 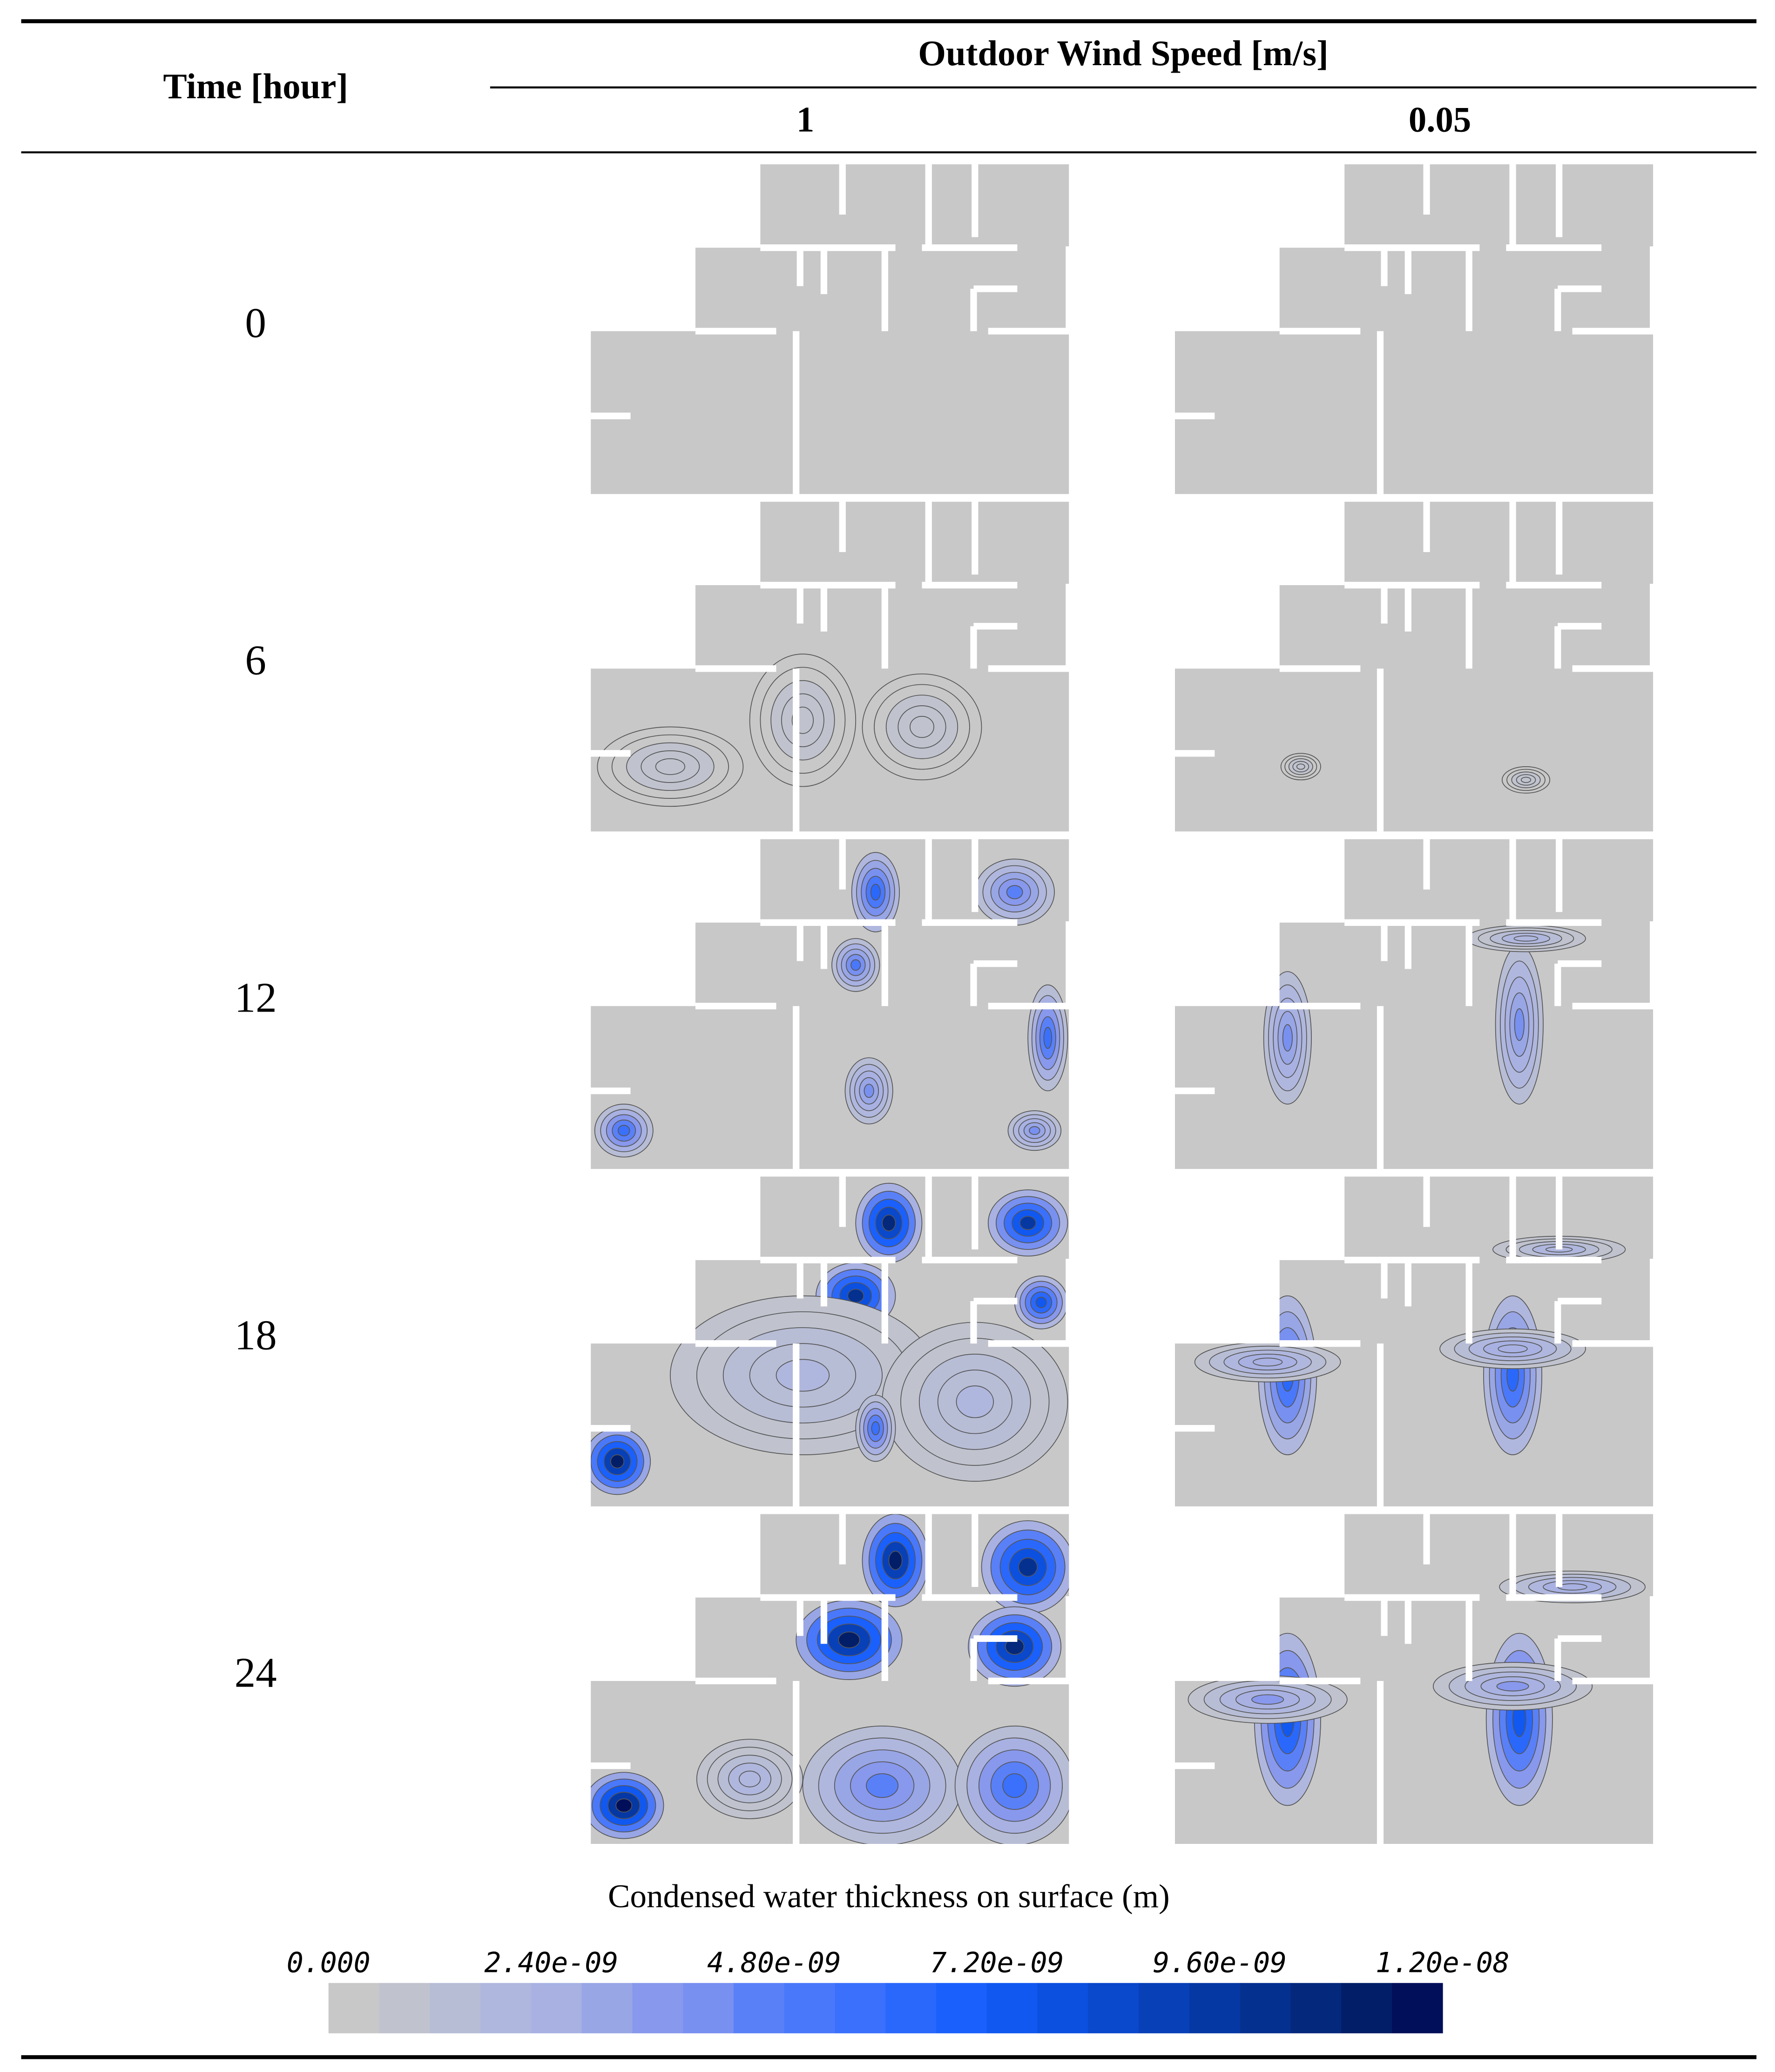 What do you see at coordinates (889, 1896) in the screenshot?
I see `legend-title: Condensed water thickness on surface (m)` at bounding box center [889, 1896].